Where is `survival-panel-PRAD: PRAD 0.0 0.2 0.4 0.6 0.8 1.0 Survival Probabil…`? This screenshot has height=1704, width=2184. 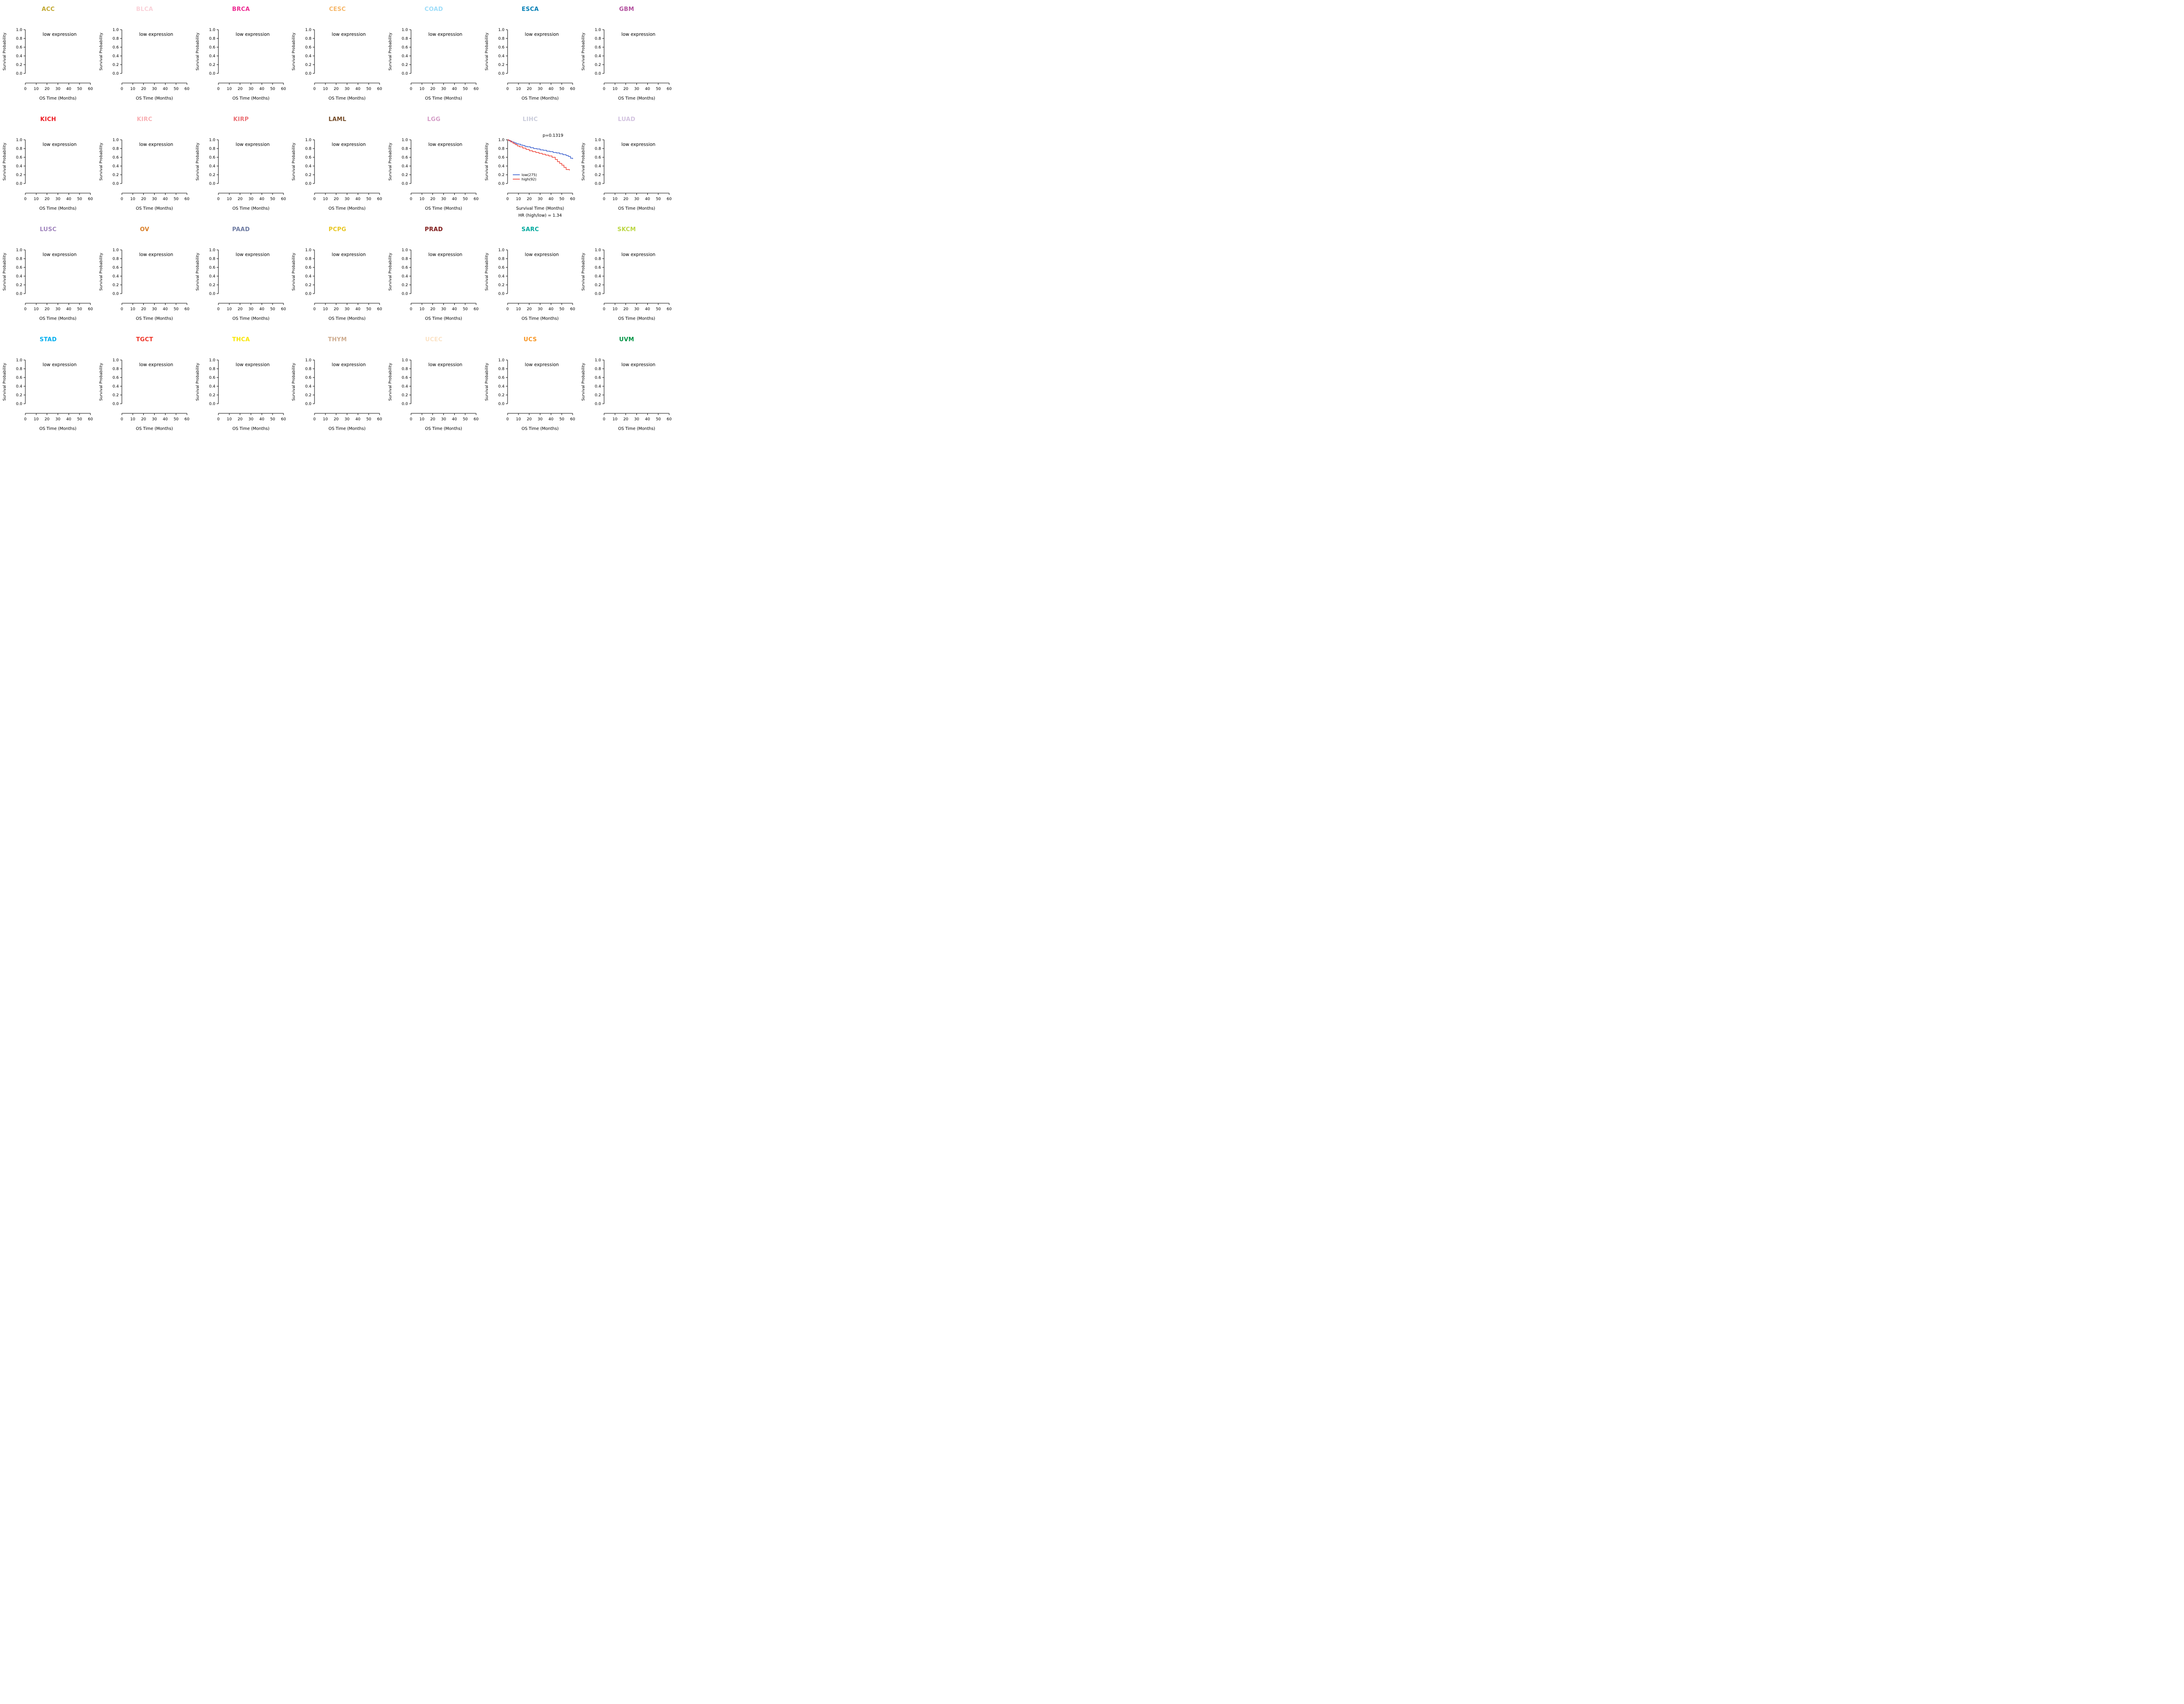
survival-panel-PRAD: PRAD 0.0 0.2 0.4 0.6 0.8 1.0 Survival Probabil… is located at coordinates (434, 277).